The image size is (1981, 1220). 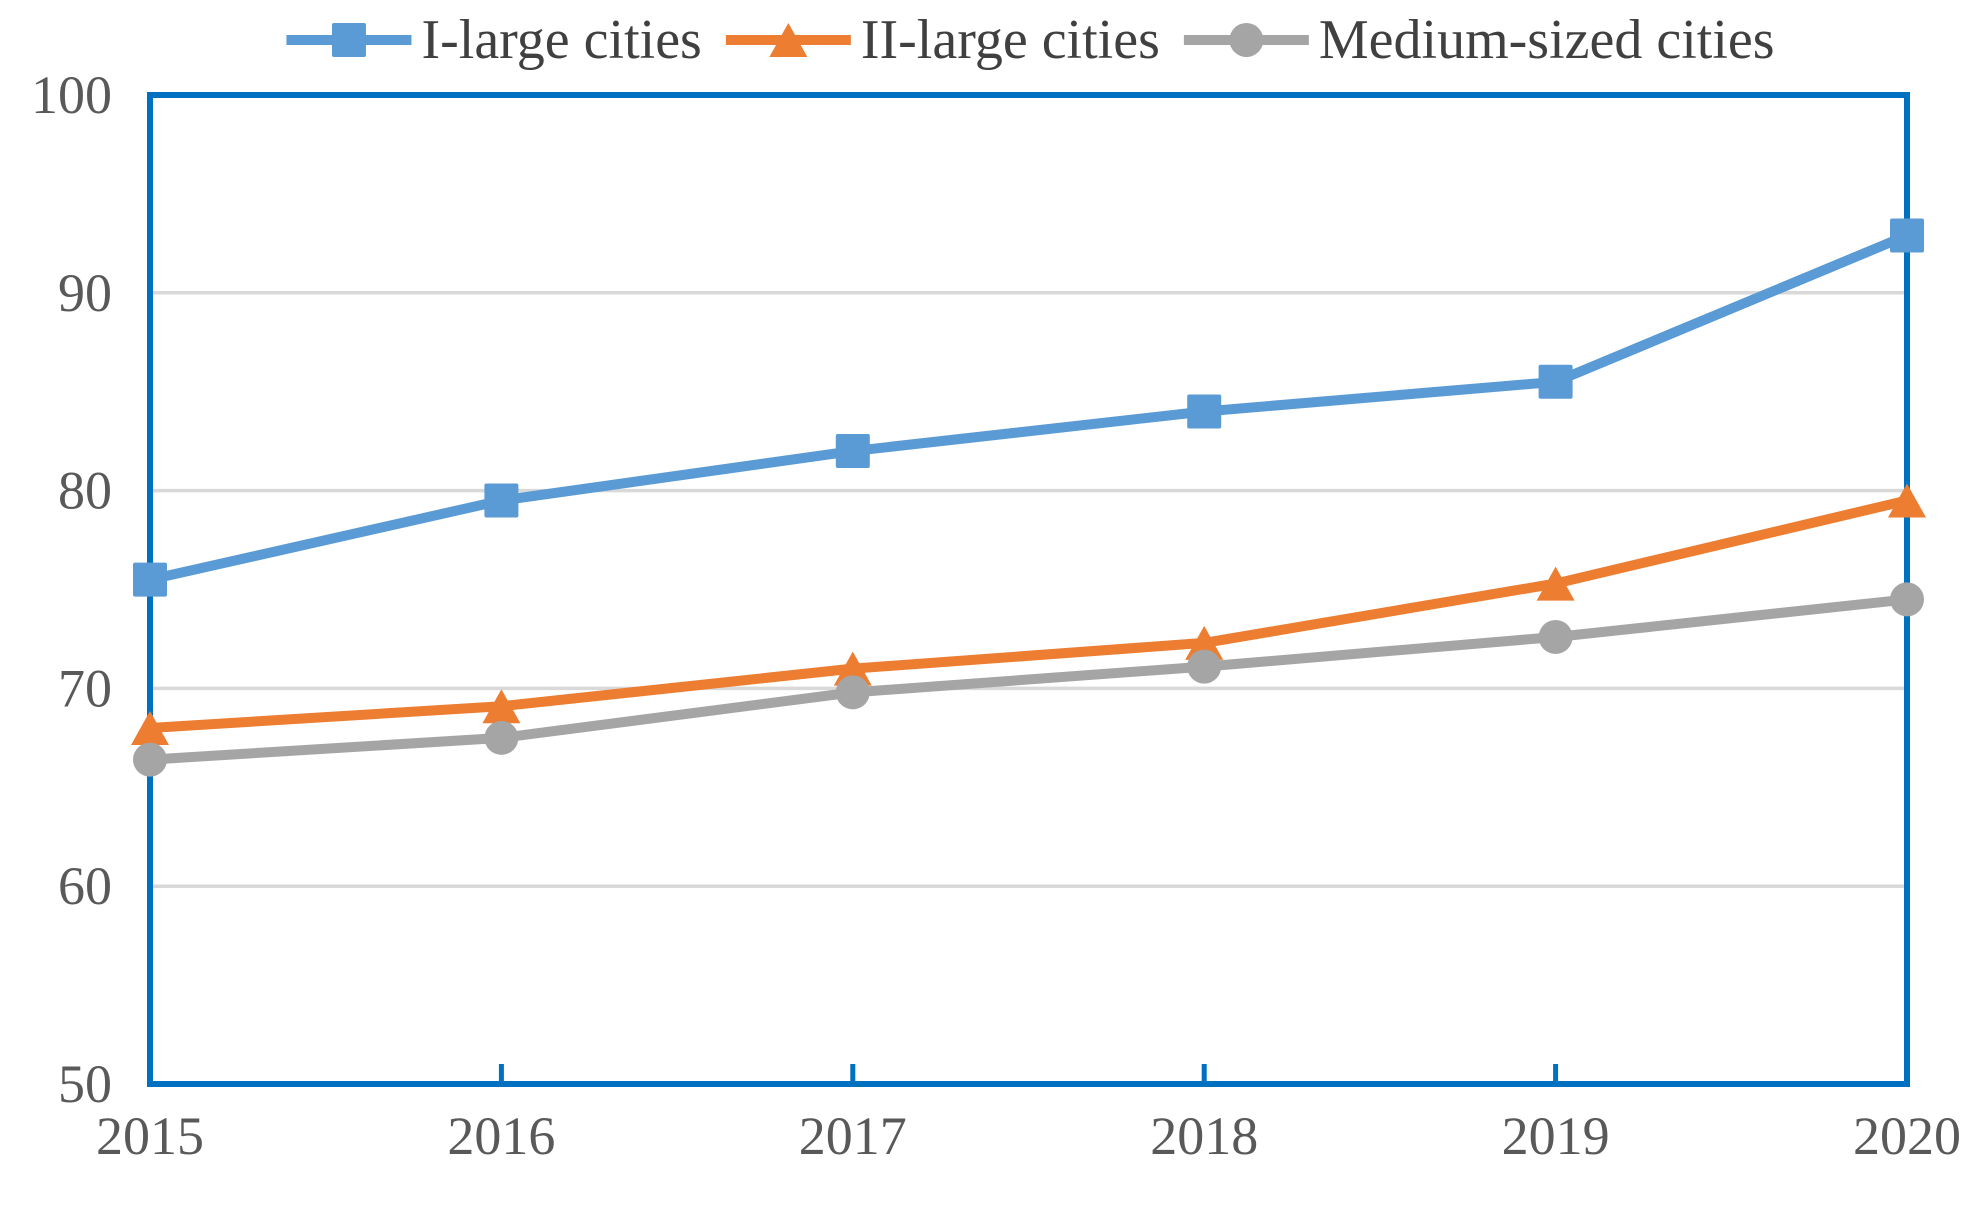 I want to click on marker-i-large-cities-2020, so click(x=1907, y=235).